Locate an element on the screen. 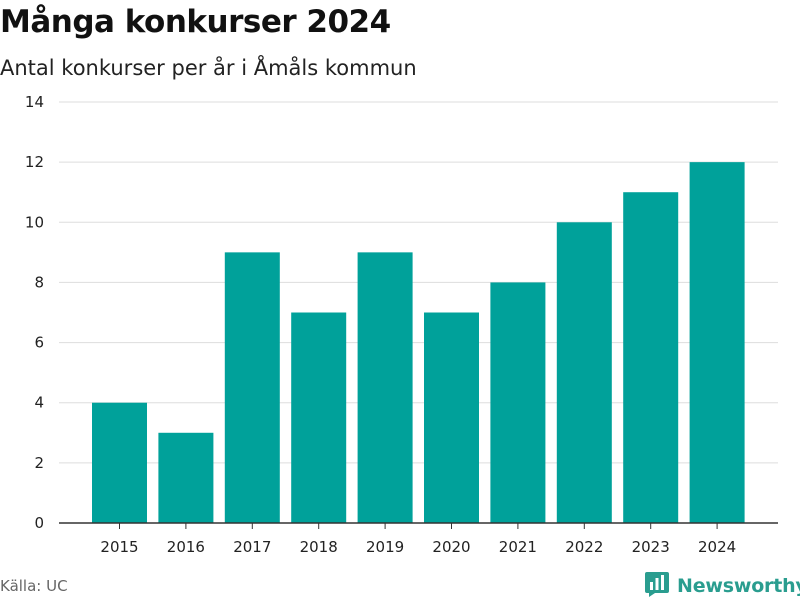  brand-logo: Newsworthy is located at coordinates (722, 585).